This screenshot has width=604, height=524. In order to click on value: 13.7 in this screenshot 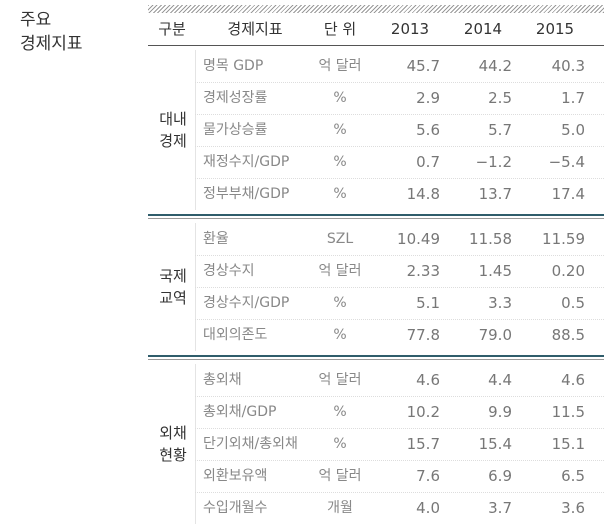, I will do `click(495, 194)`.